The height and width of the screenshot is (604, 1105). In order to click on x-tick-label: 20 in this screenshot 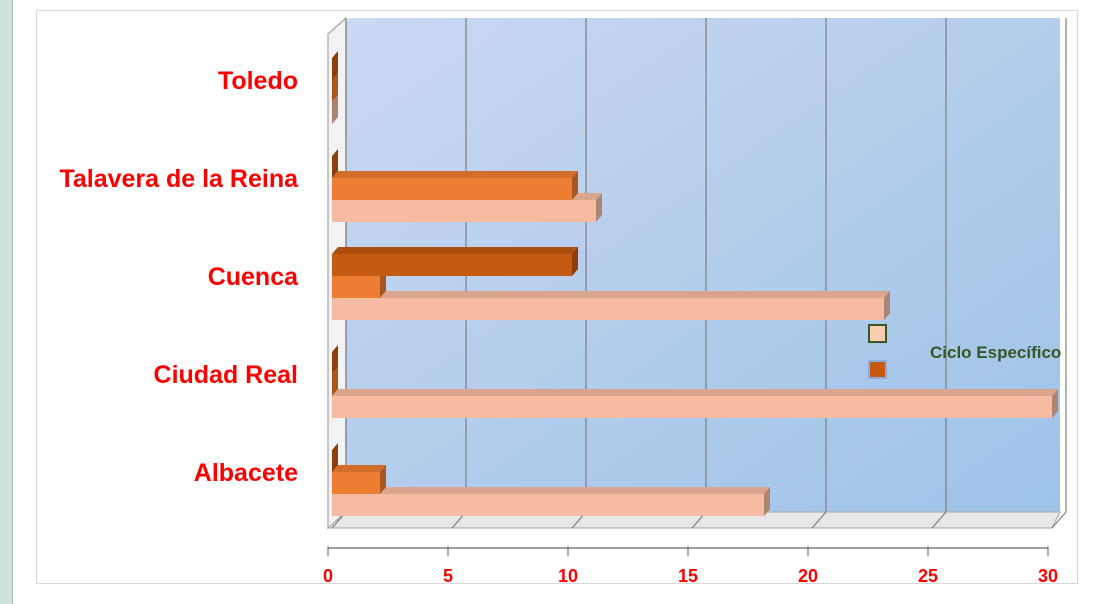, I will do `click(808, 576)`.